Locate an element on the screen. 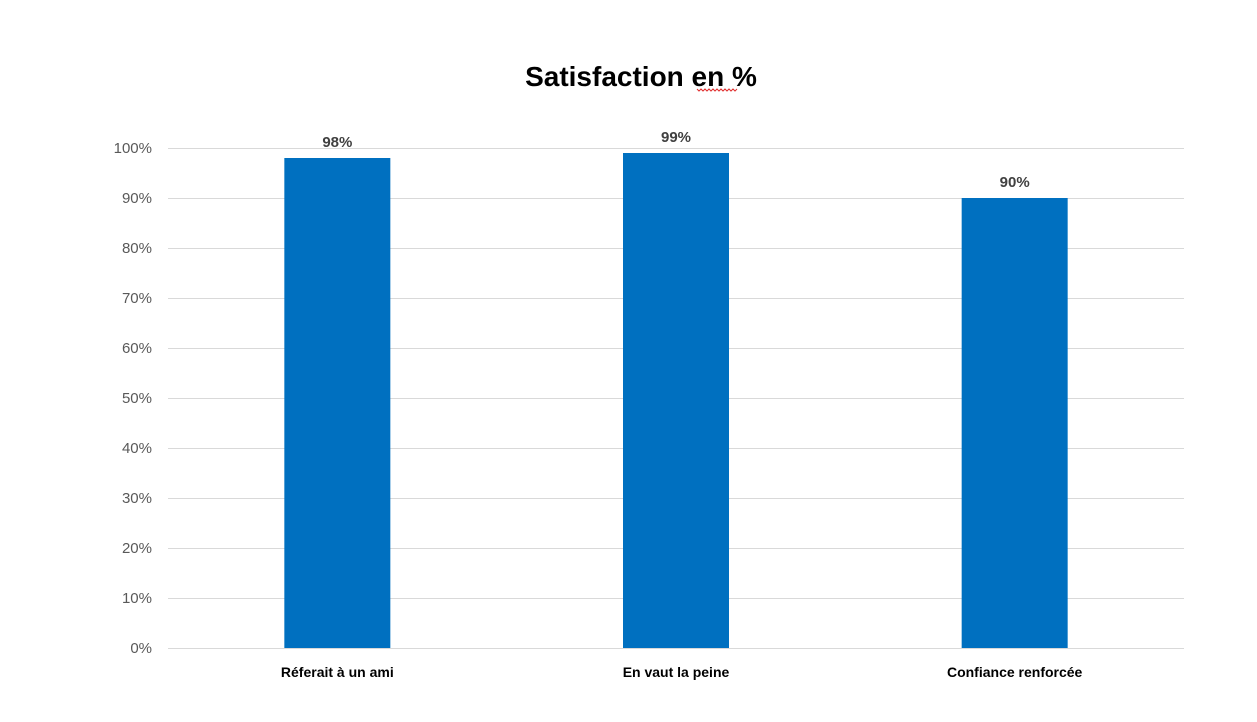 The width and height of the screenshot is (1257, 722). chart-title: Satisfaction en % is located at coordinates (641, 76).